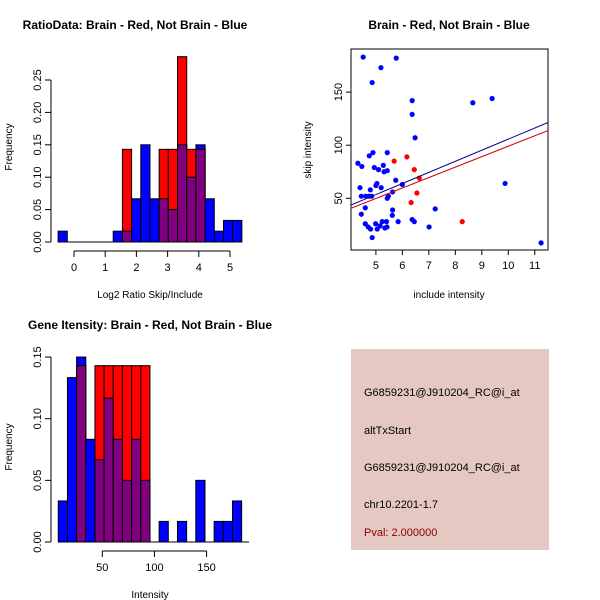 The width and height of the screenshot is (600, 600). Describe the element at coordinates (449, 25) in the screenshot. I see `scatter-title: Brain - Red, Not Brain - Blue` at that location.